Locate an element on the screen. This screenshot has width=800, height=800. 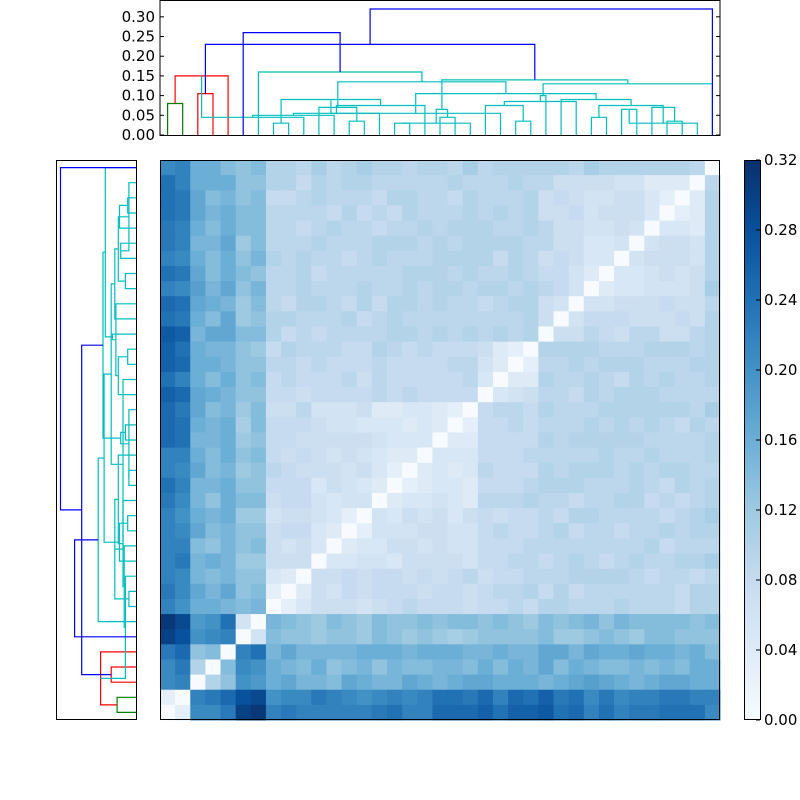
colorbar-tick-label: 0.20 is located at coordinates (780, 370).